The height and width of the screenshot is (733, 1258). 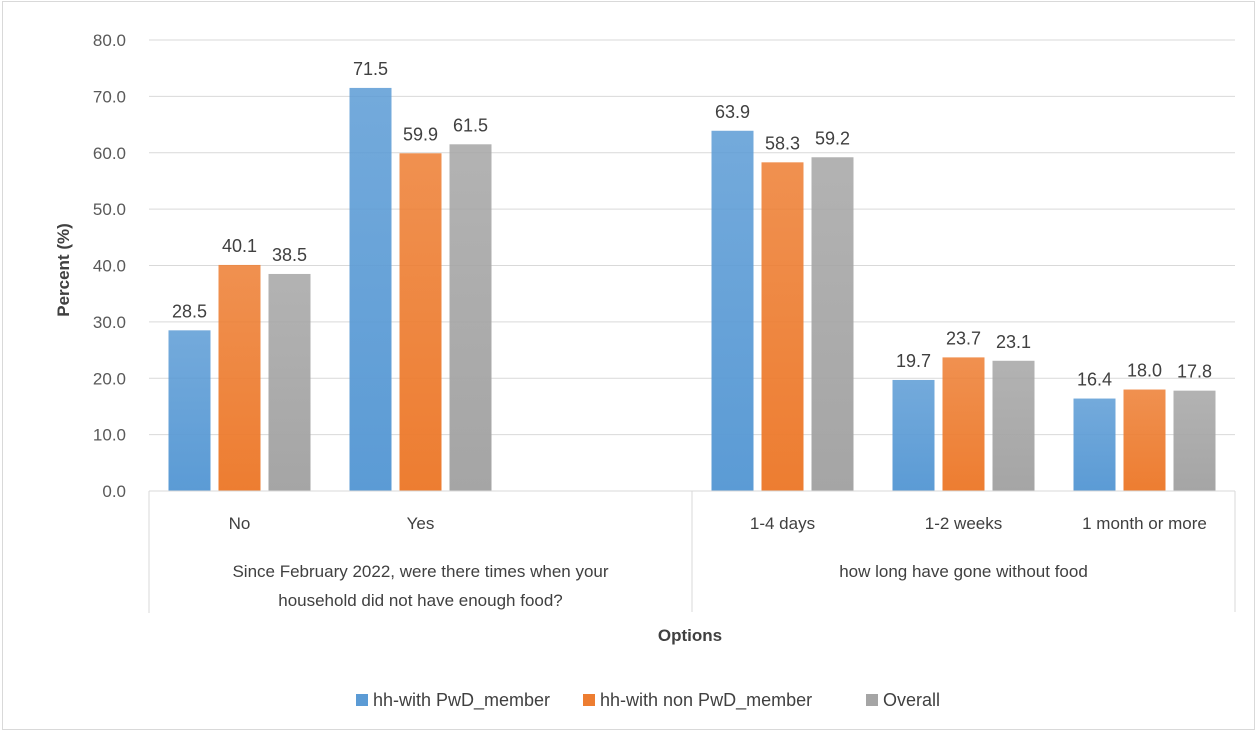 I want to click on y-axis-ticks: 0.0 10.0 20.0 30.0 40.0 50.0 60.0 70.0 80.0, so click(x=109, y=266).